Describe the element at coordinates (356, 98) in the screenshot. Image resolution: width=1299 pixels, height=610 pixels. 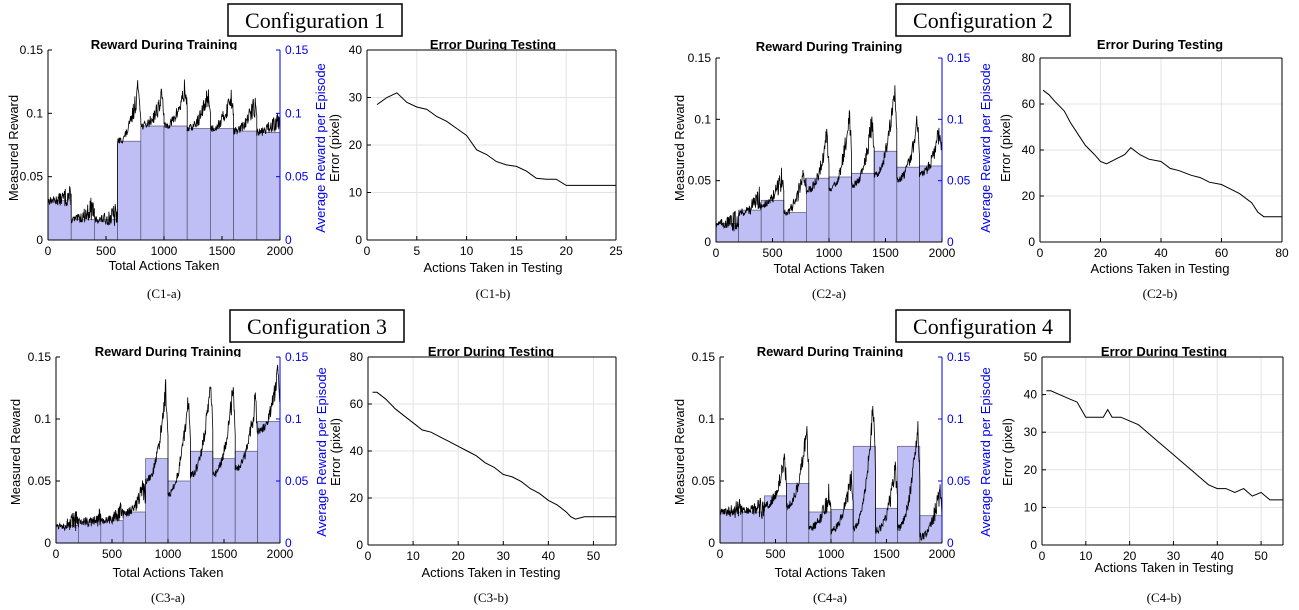
I see `y-tick-label: 30` at that location.